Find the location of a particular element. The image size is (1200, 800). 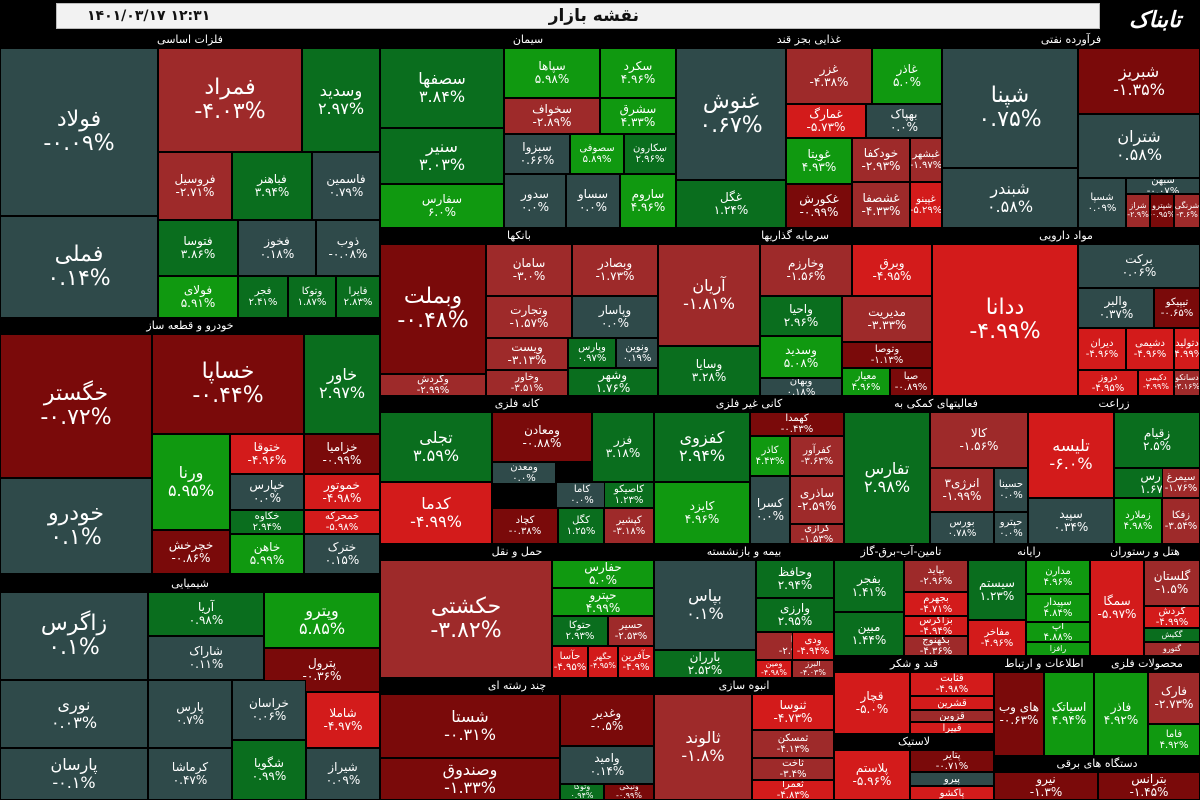

stock-tile: مدیریت -۳.۳۳% is located at coordinates (887, 319).